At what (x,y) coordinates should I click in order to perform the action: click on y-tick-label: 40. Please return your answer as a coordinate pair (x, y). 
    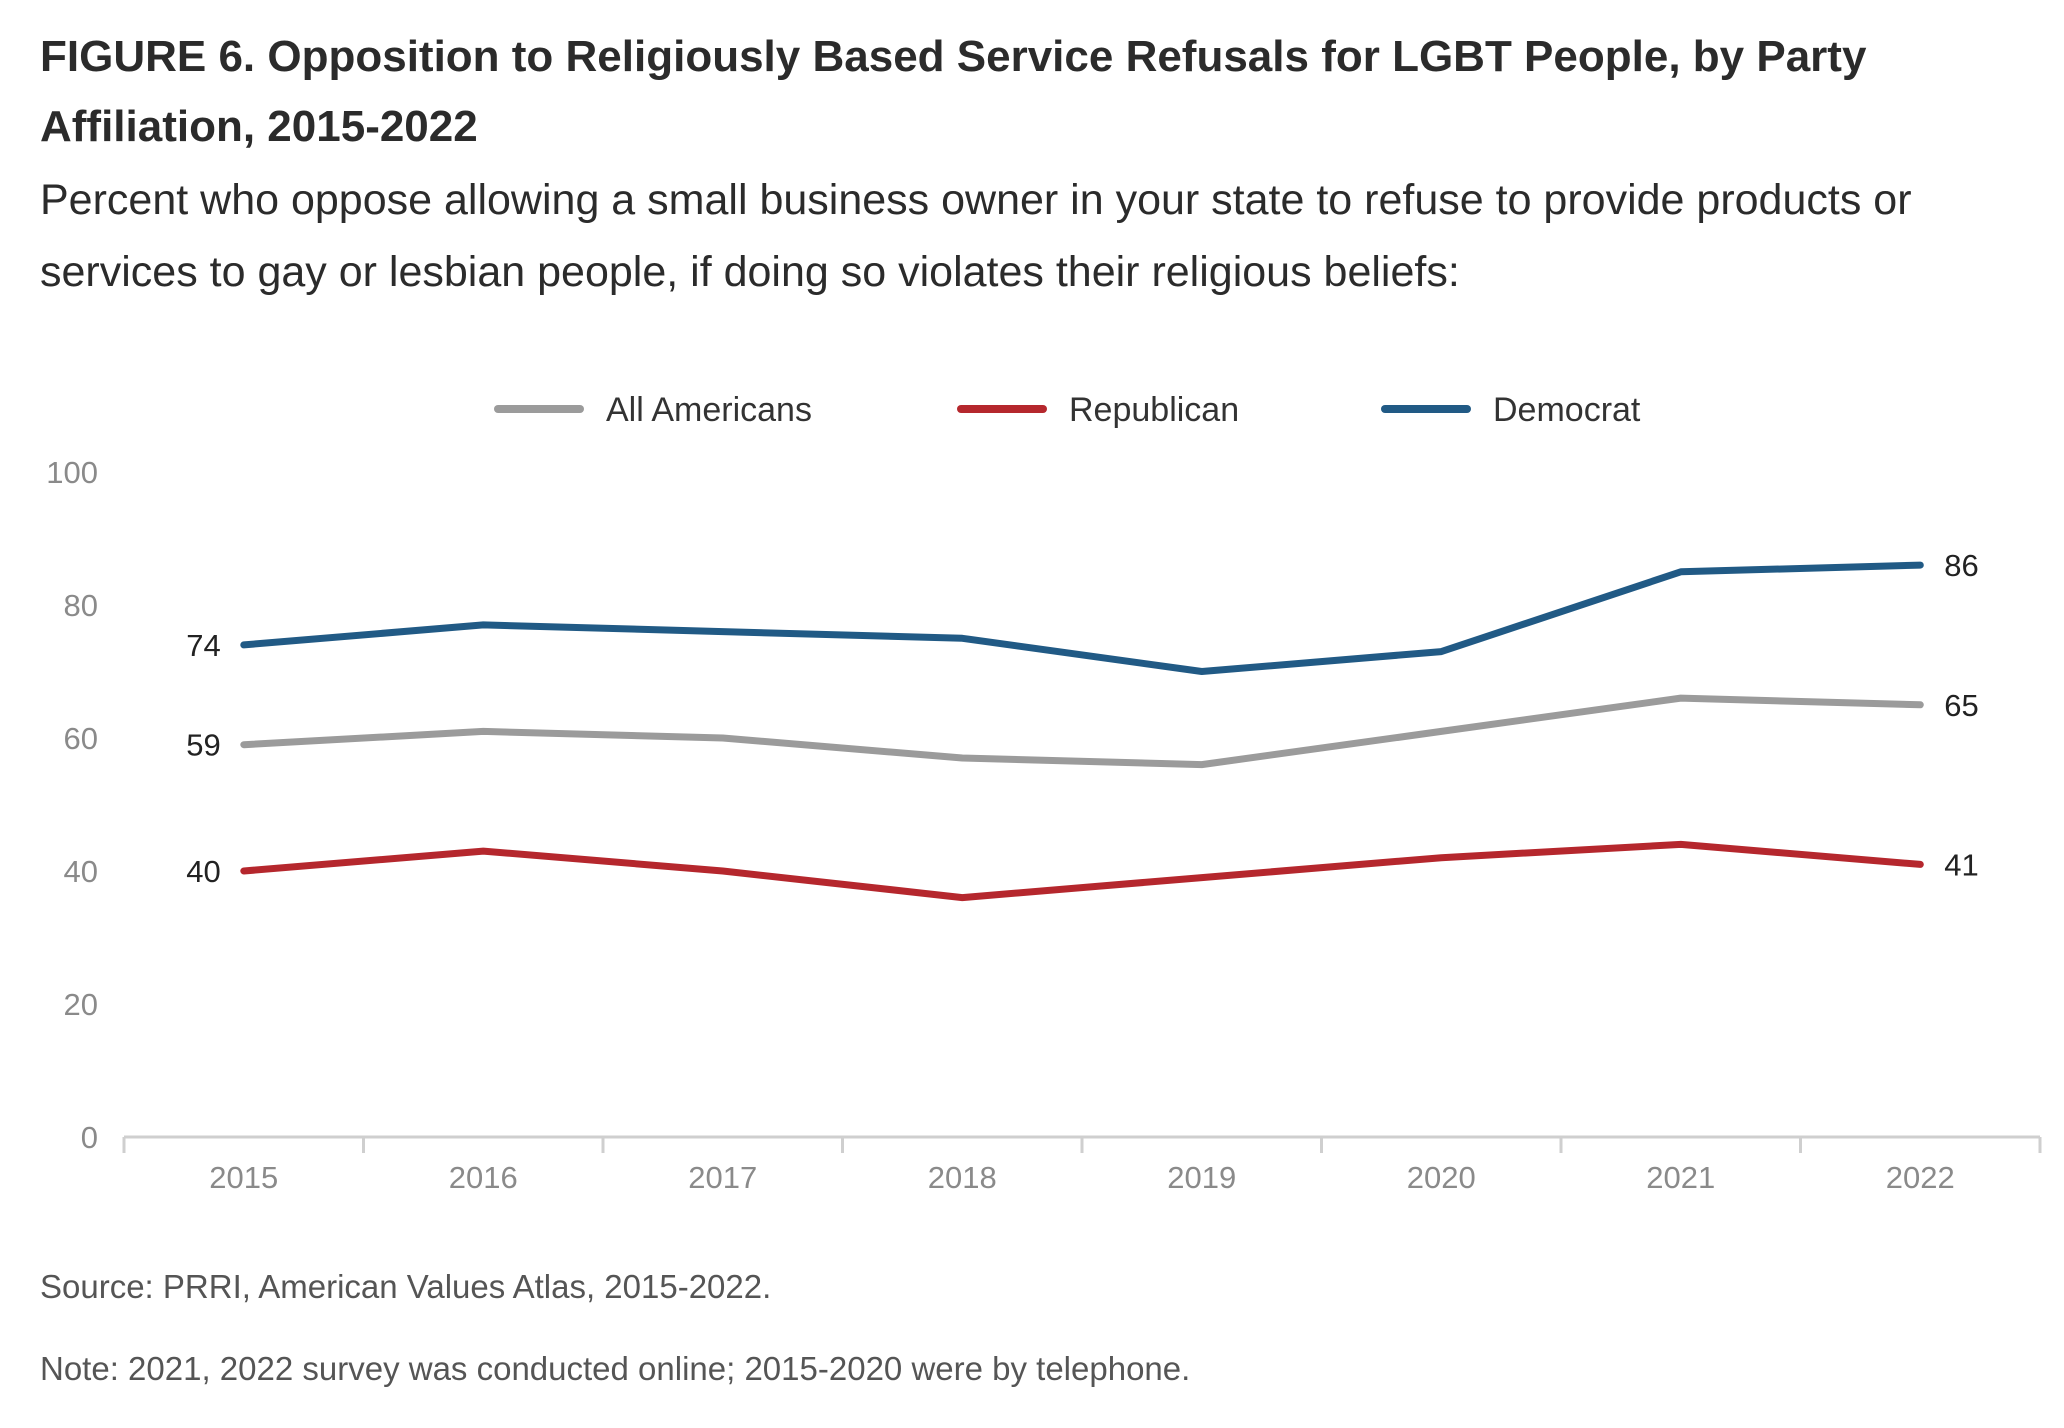
    Looking at the image, I should click on (81, 871).